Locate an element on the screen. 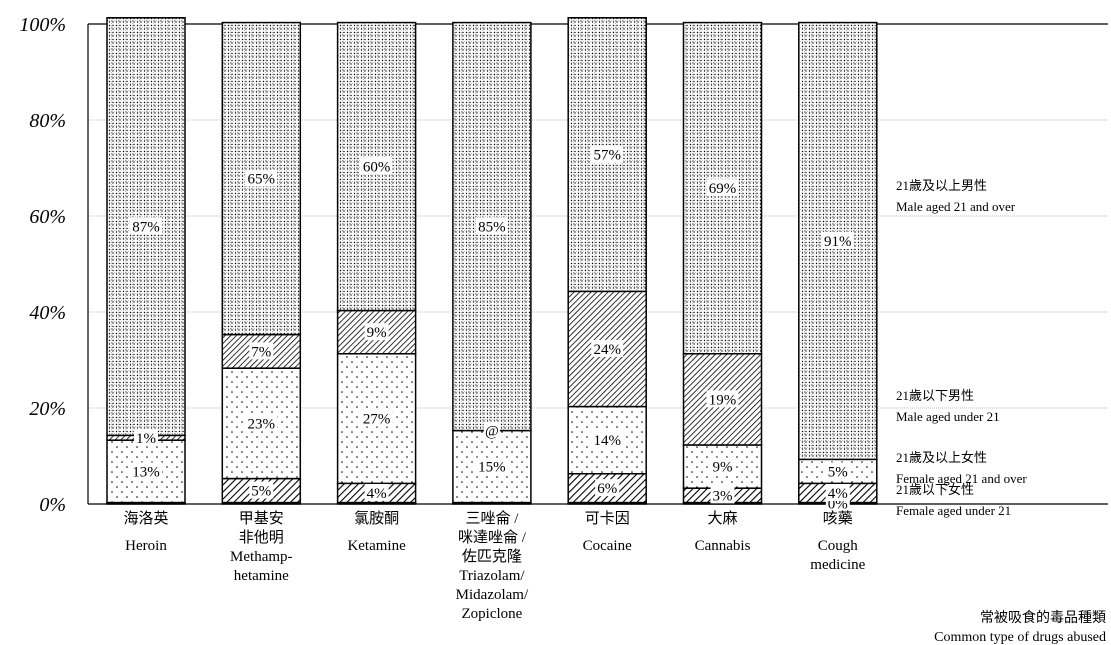  data-label: 85% is located at coordinates (492, 228).